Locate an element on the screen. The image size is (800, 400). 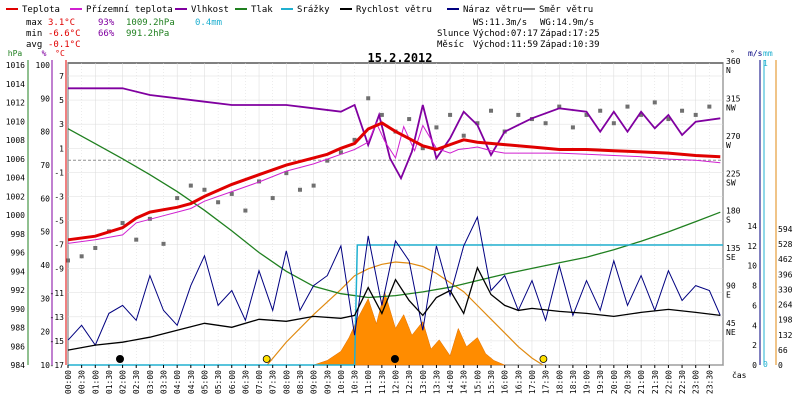
pressure-tick-label: 1002 is located at coordinates (15, 196).